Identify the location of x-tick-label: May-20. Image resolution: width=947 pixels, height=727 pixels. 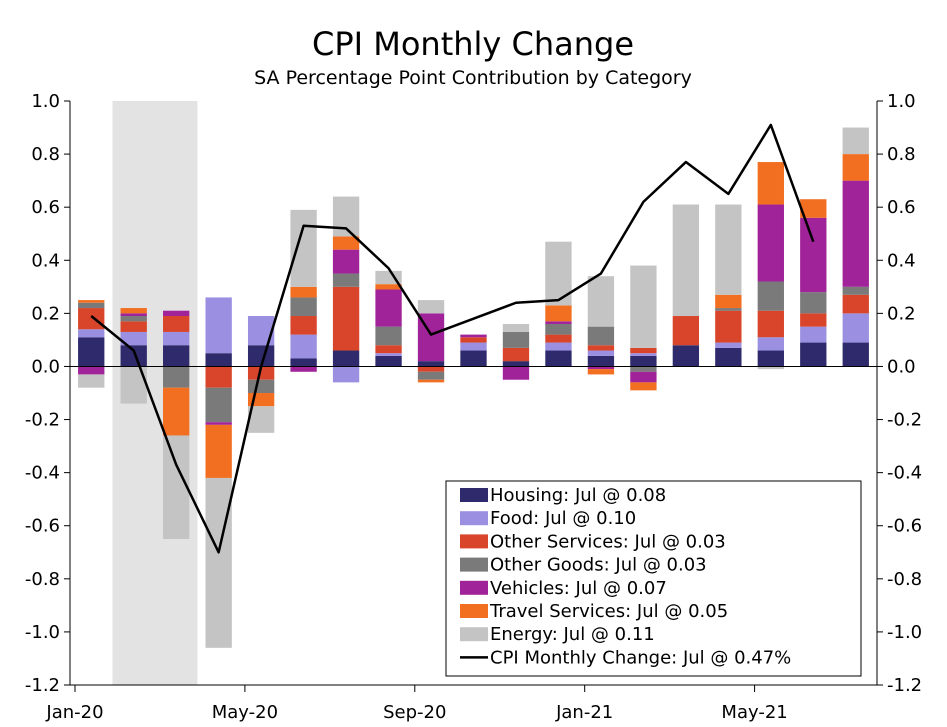
(245, 712).